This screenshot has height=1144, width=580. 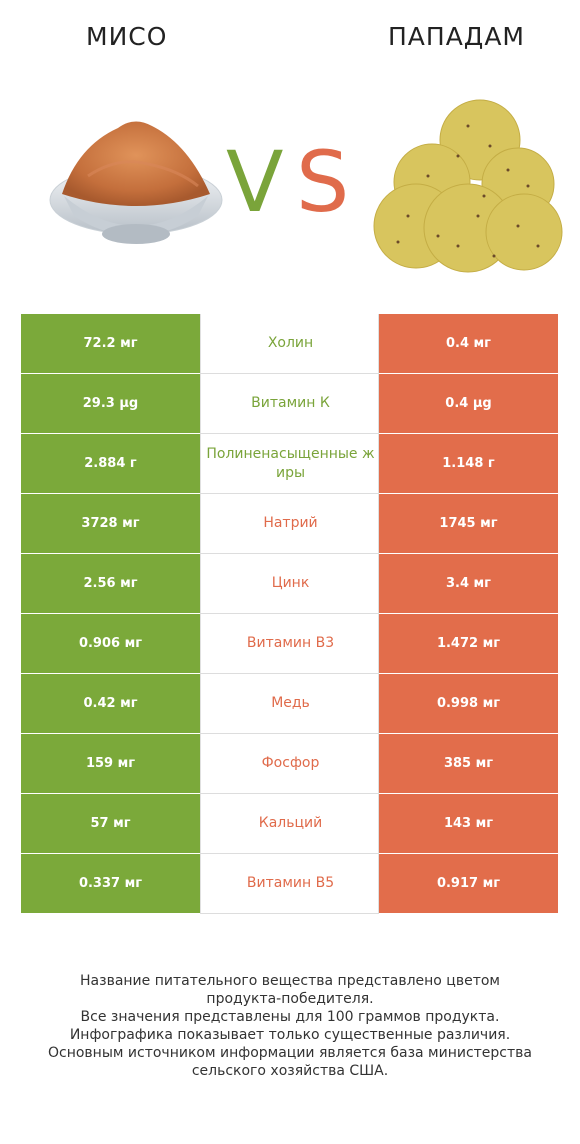 I want to click on papadam-value: 0.917 мг, so click(x=468, y=883).